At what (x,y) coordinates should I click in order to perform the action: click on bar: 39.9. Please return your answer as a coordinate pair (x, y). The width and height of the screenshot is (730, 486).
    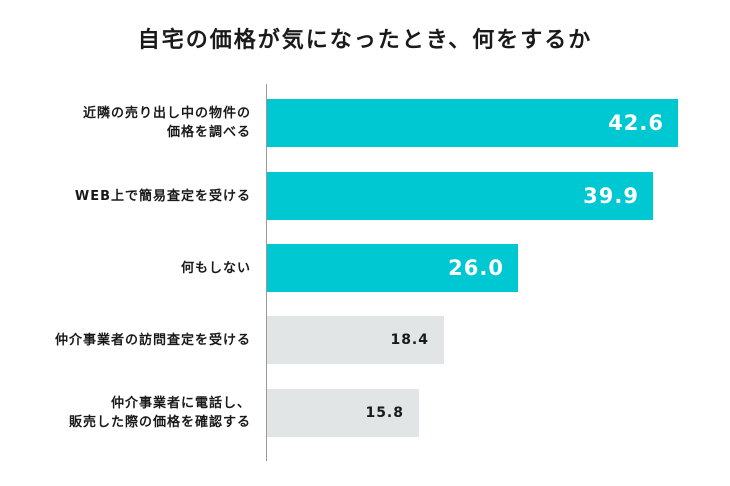
    Looking at the image, I should click on (460, 196).